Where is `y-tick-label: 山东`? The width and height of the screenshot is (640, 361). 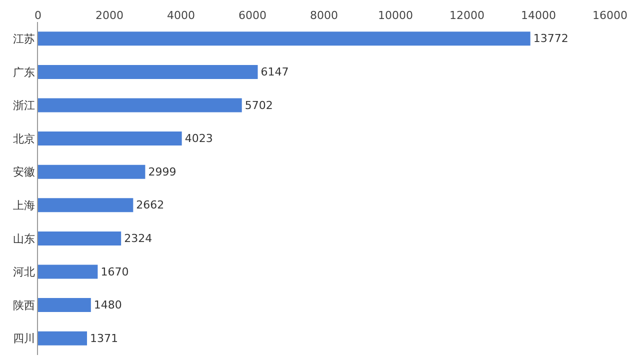 y-tick-label: 山东 is located at coordinates (23, 239).